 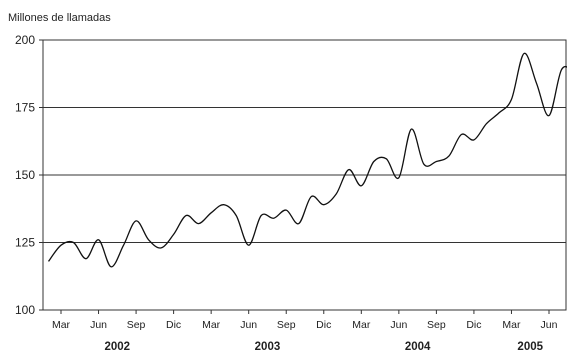 What do you see at coordinates (530, 347) in the screenshot?
I see `year-label: 2005` at bounding box center [530, 347].